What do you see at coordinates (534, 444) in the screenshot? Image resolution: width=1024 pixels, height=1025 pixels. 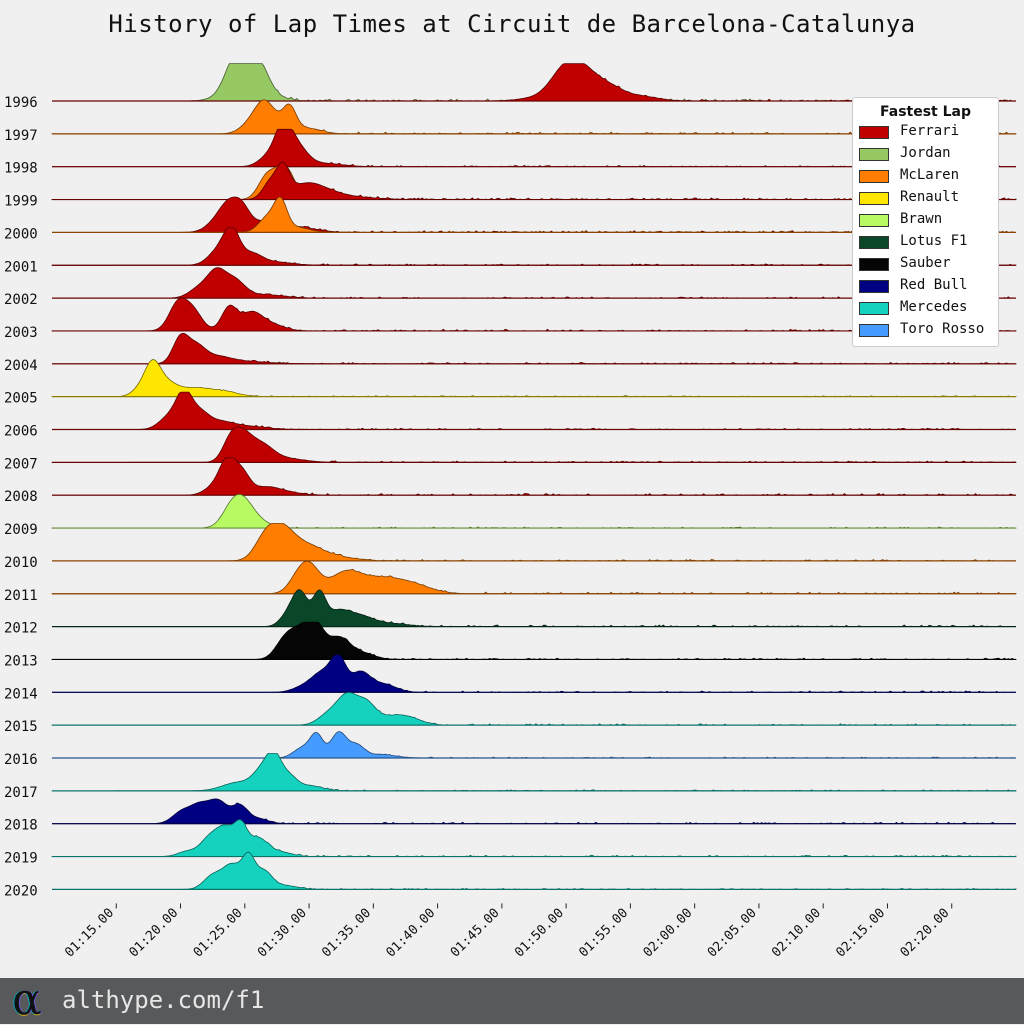 I see `ridge-2007-ferrari` at bounding box center [534, 444].